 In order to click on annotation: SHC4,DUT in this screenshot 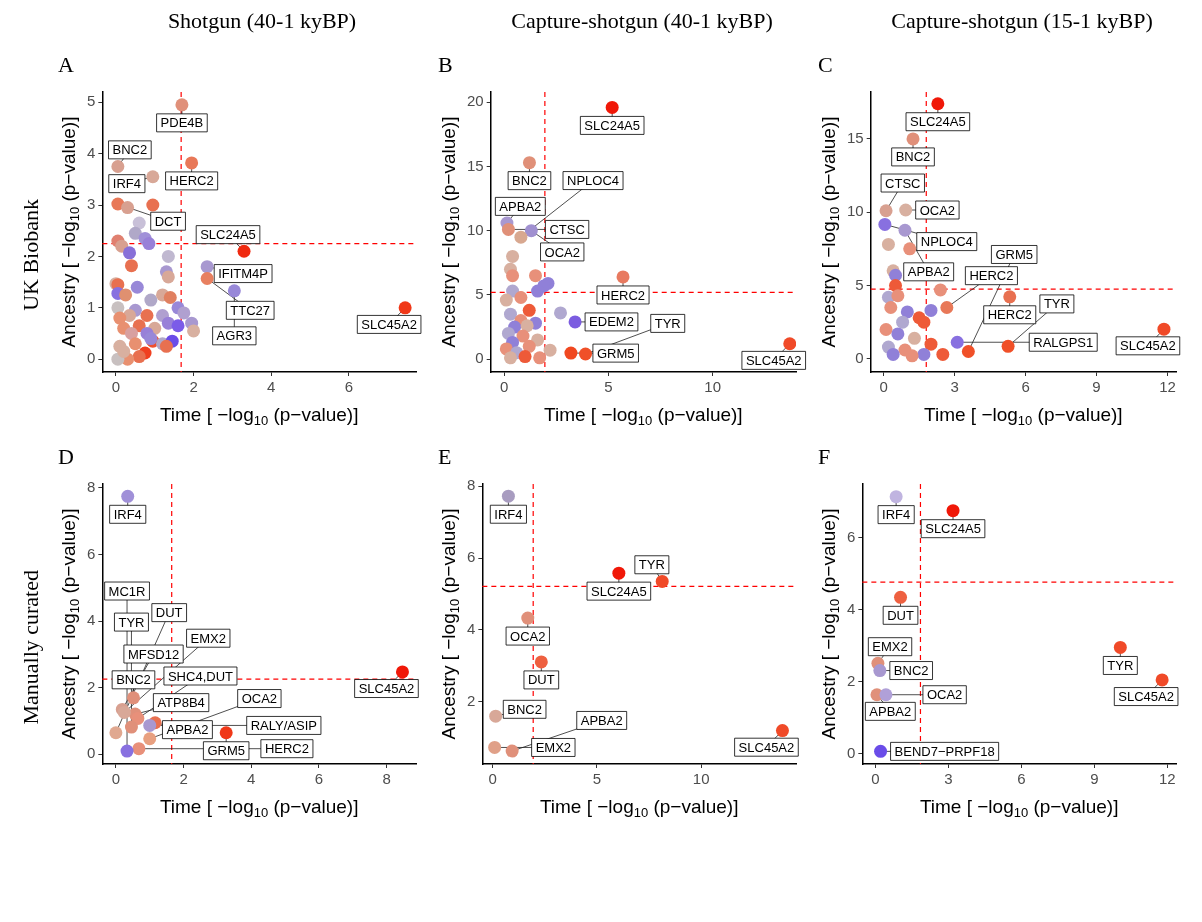, I will do `click(200, 676)`.